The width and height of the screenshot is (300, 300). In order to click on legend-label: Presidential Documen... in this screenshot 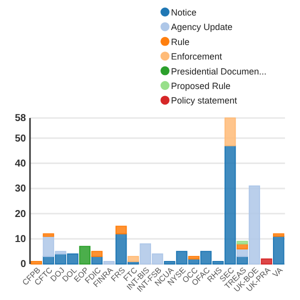, I will do `click(219, 71)`.